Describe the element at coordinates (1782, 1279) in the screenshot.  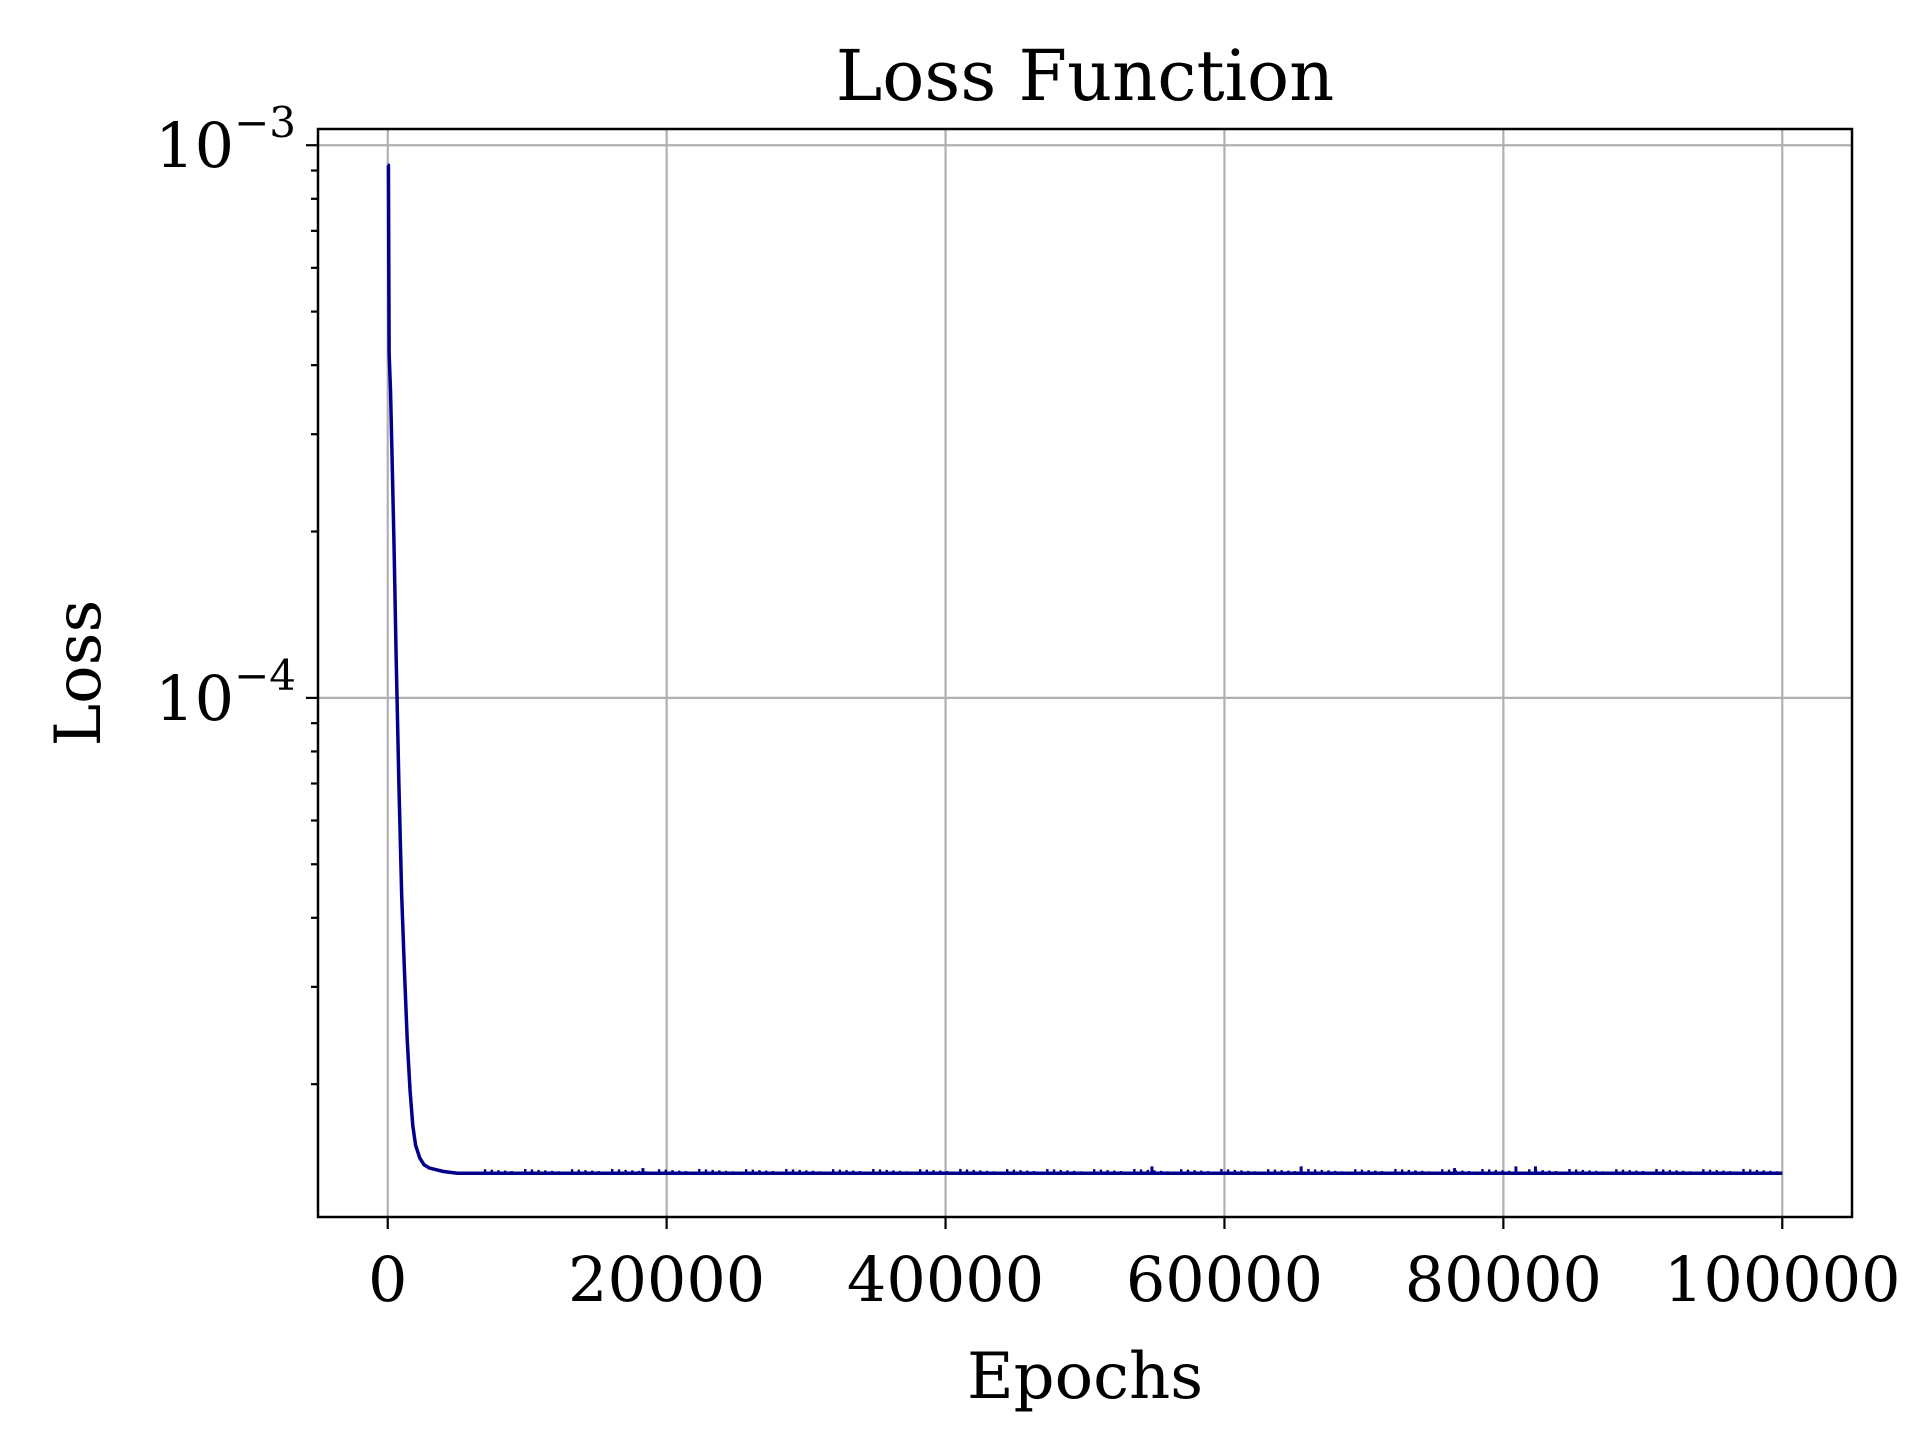
I see `x-tick-label: 100000` at that location.